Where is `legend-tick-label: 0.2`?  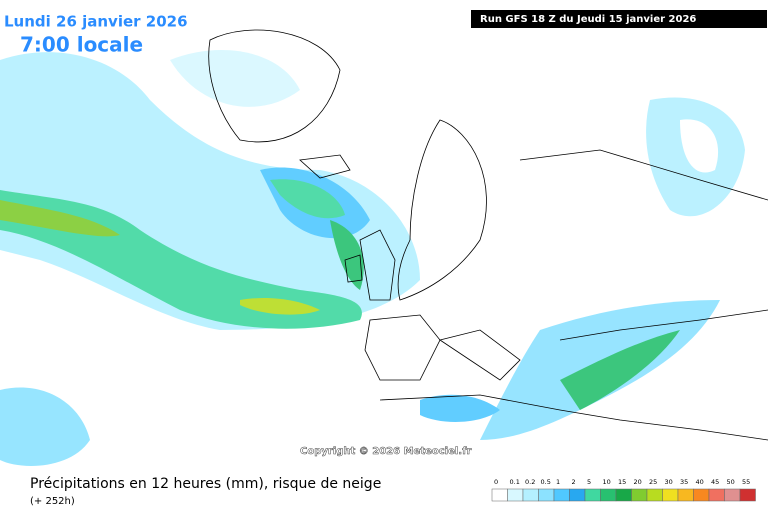 legend-tick-label: 0.2 is located at coordinates (530, 482).